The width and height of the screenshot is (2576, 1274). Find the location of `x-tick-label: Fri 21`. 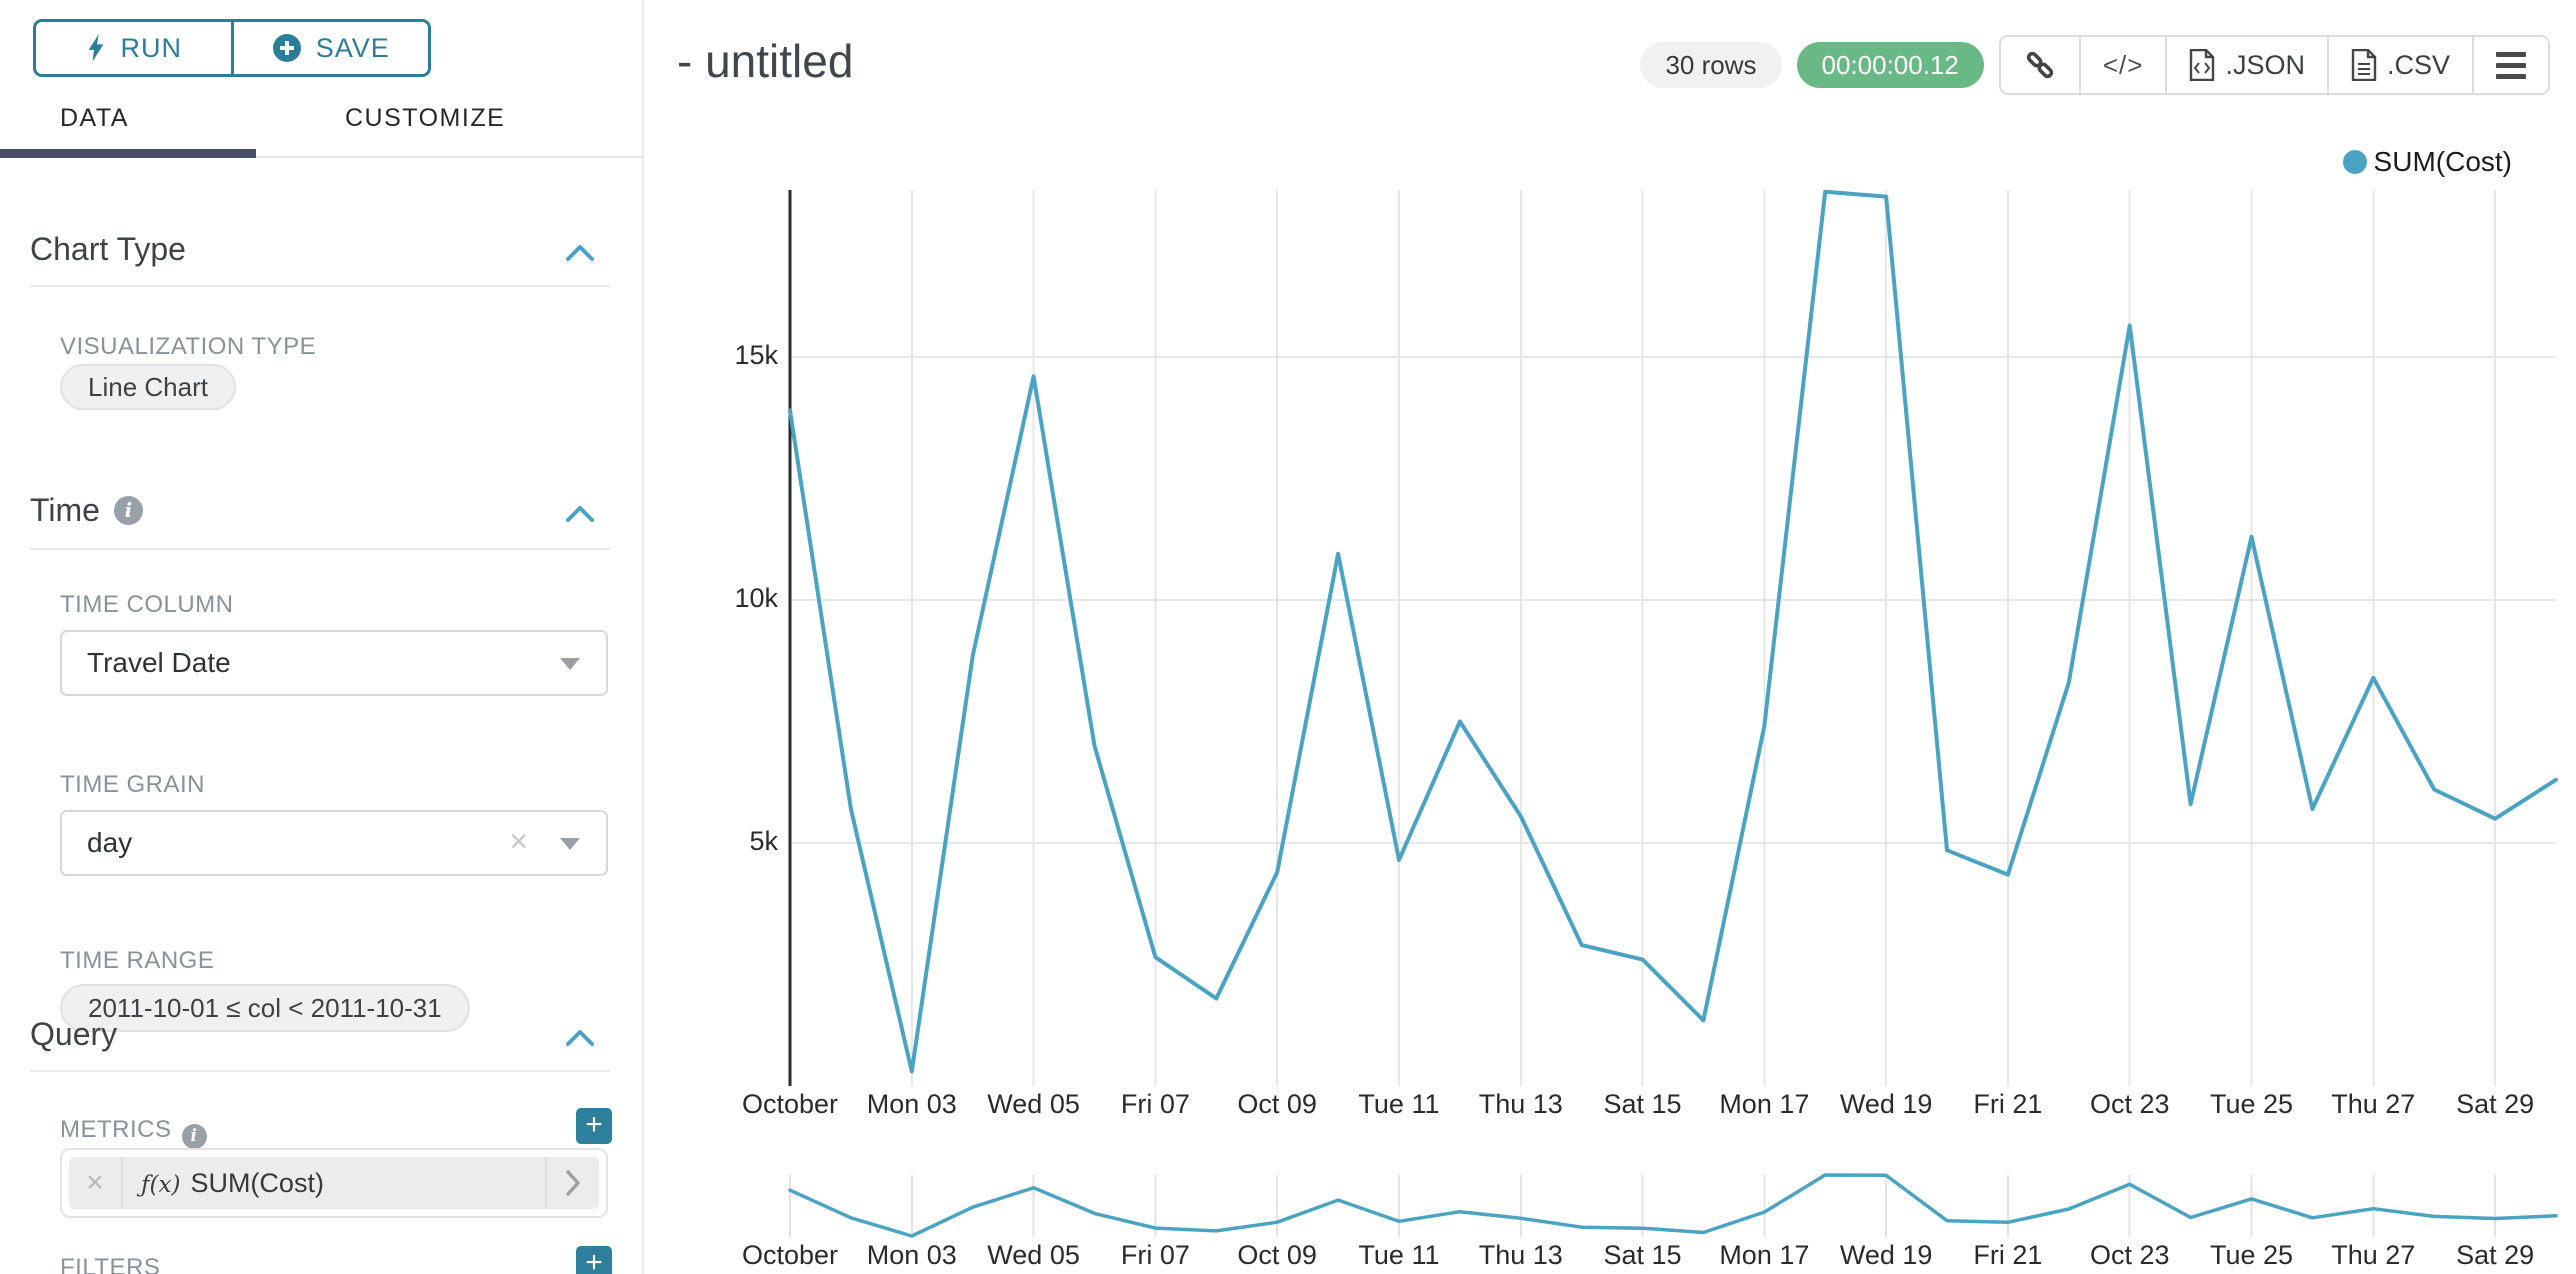

x-tick-label: Fri 21 is located at coordinates (2008, 1104).